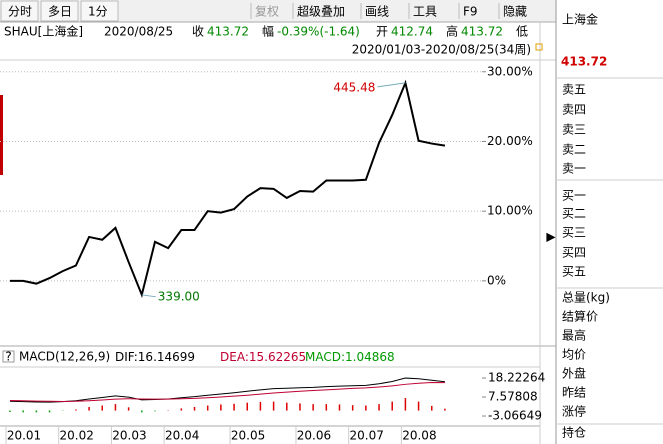 The image size is (663, 444). Describe the element at coordinates (574, 393) in the screenshot. I see `sidebar-stats: 昨结` at that location.